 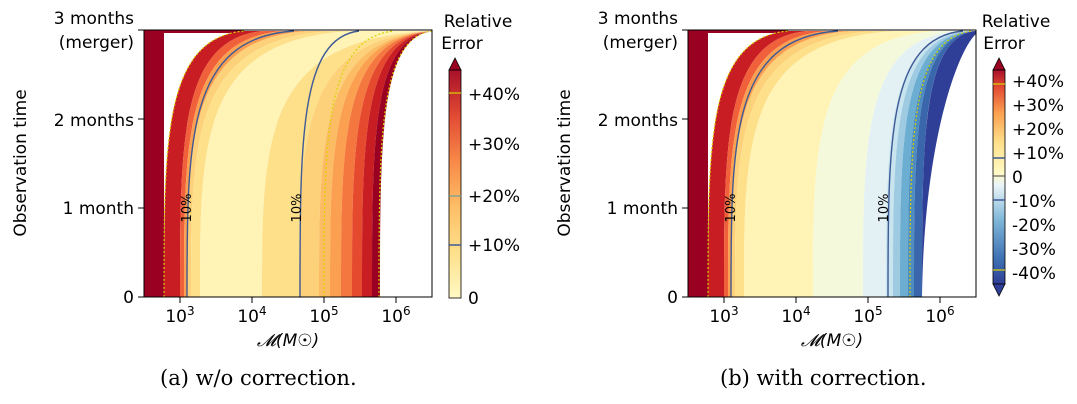 What do you see at coordinates (1034, 250) in the screenshot?
I see `colorbar-tick-label: -30%` at bounding box center [1034, 250].